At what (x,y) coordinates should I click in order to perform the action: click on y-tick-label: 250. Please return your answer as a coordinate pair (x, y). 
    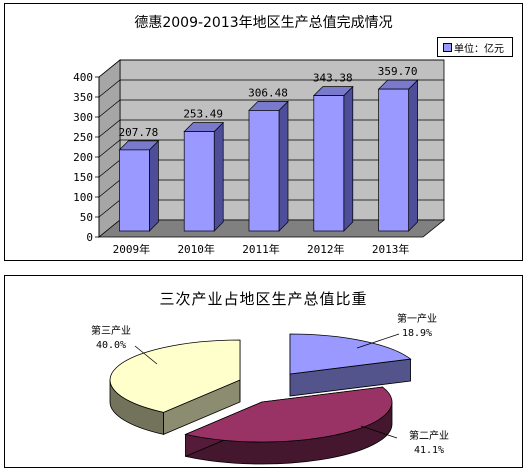
    Looking at the image, I should click on (83, 137).